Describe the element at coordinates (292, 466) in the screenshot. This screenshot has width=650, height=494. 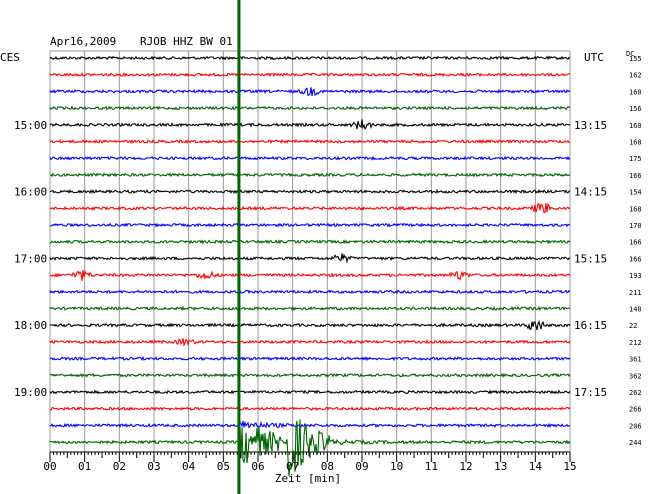
I see `x-tick-label: 07` at that location.